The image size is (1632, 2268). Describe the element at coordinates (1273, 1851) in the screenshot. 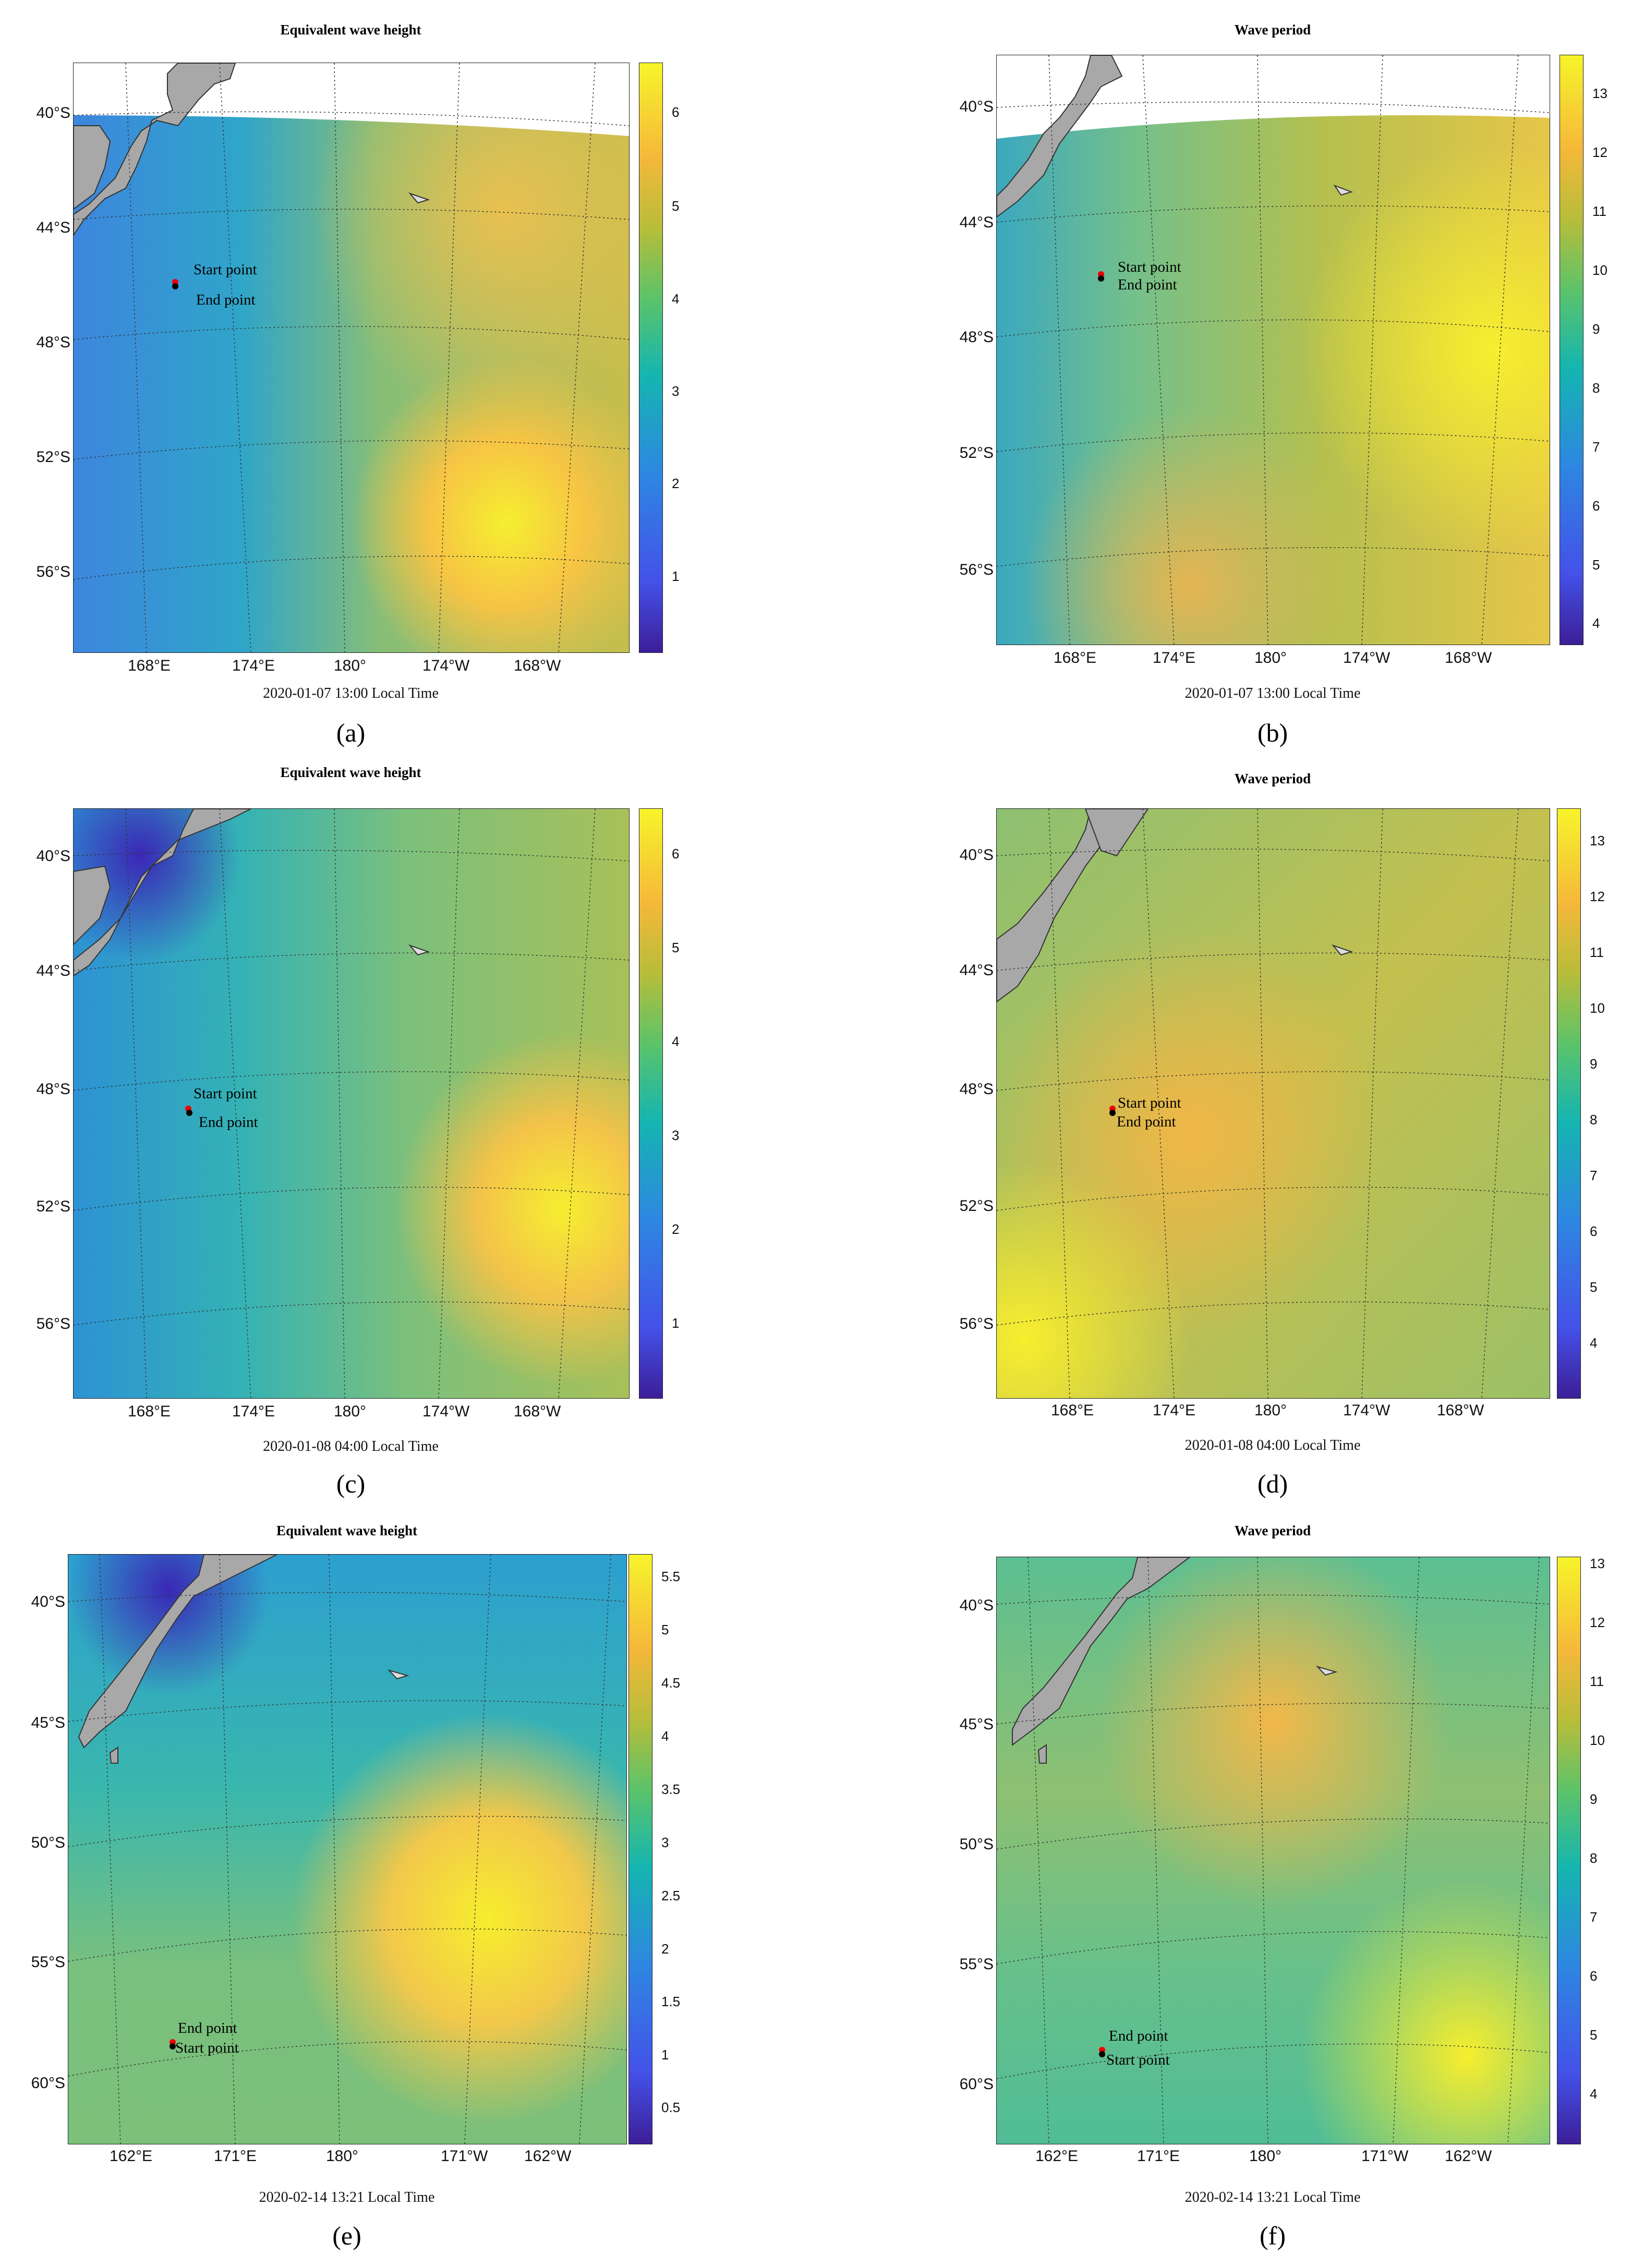

I see `map-area: End point Start point` at that location.